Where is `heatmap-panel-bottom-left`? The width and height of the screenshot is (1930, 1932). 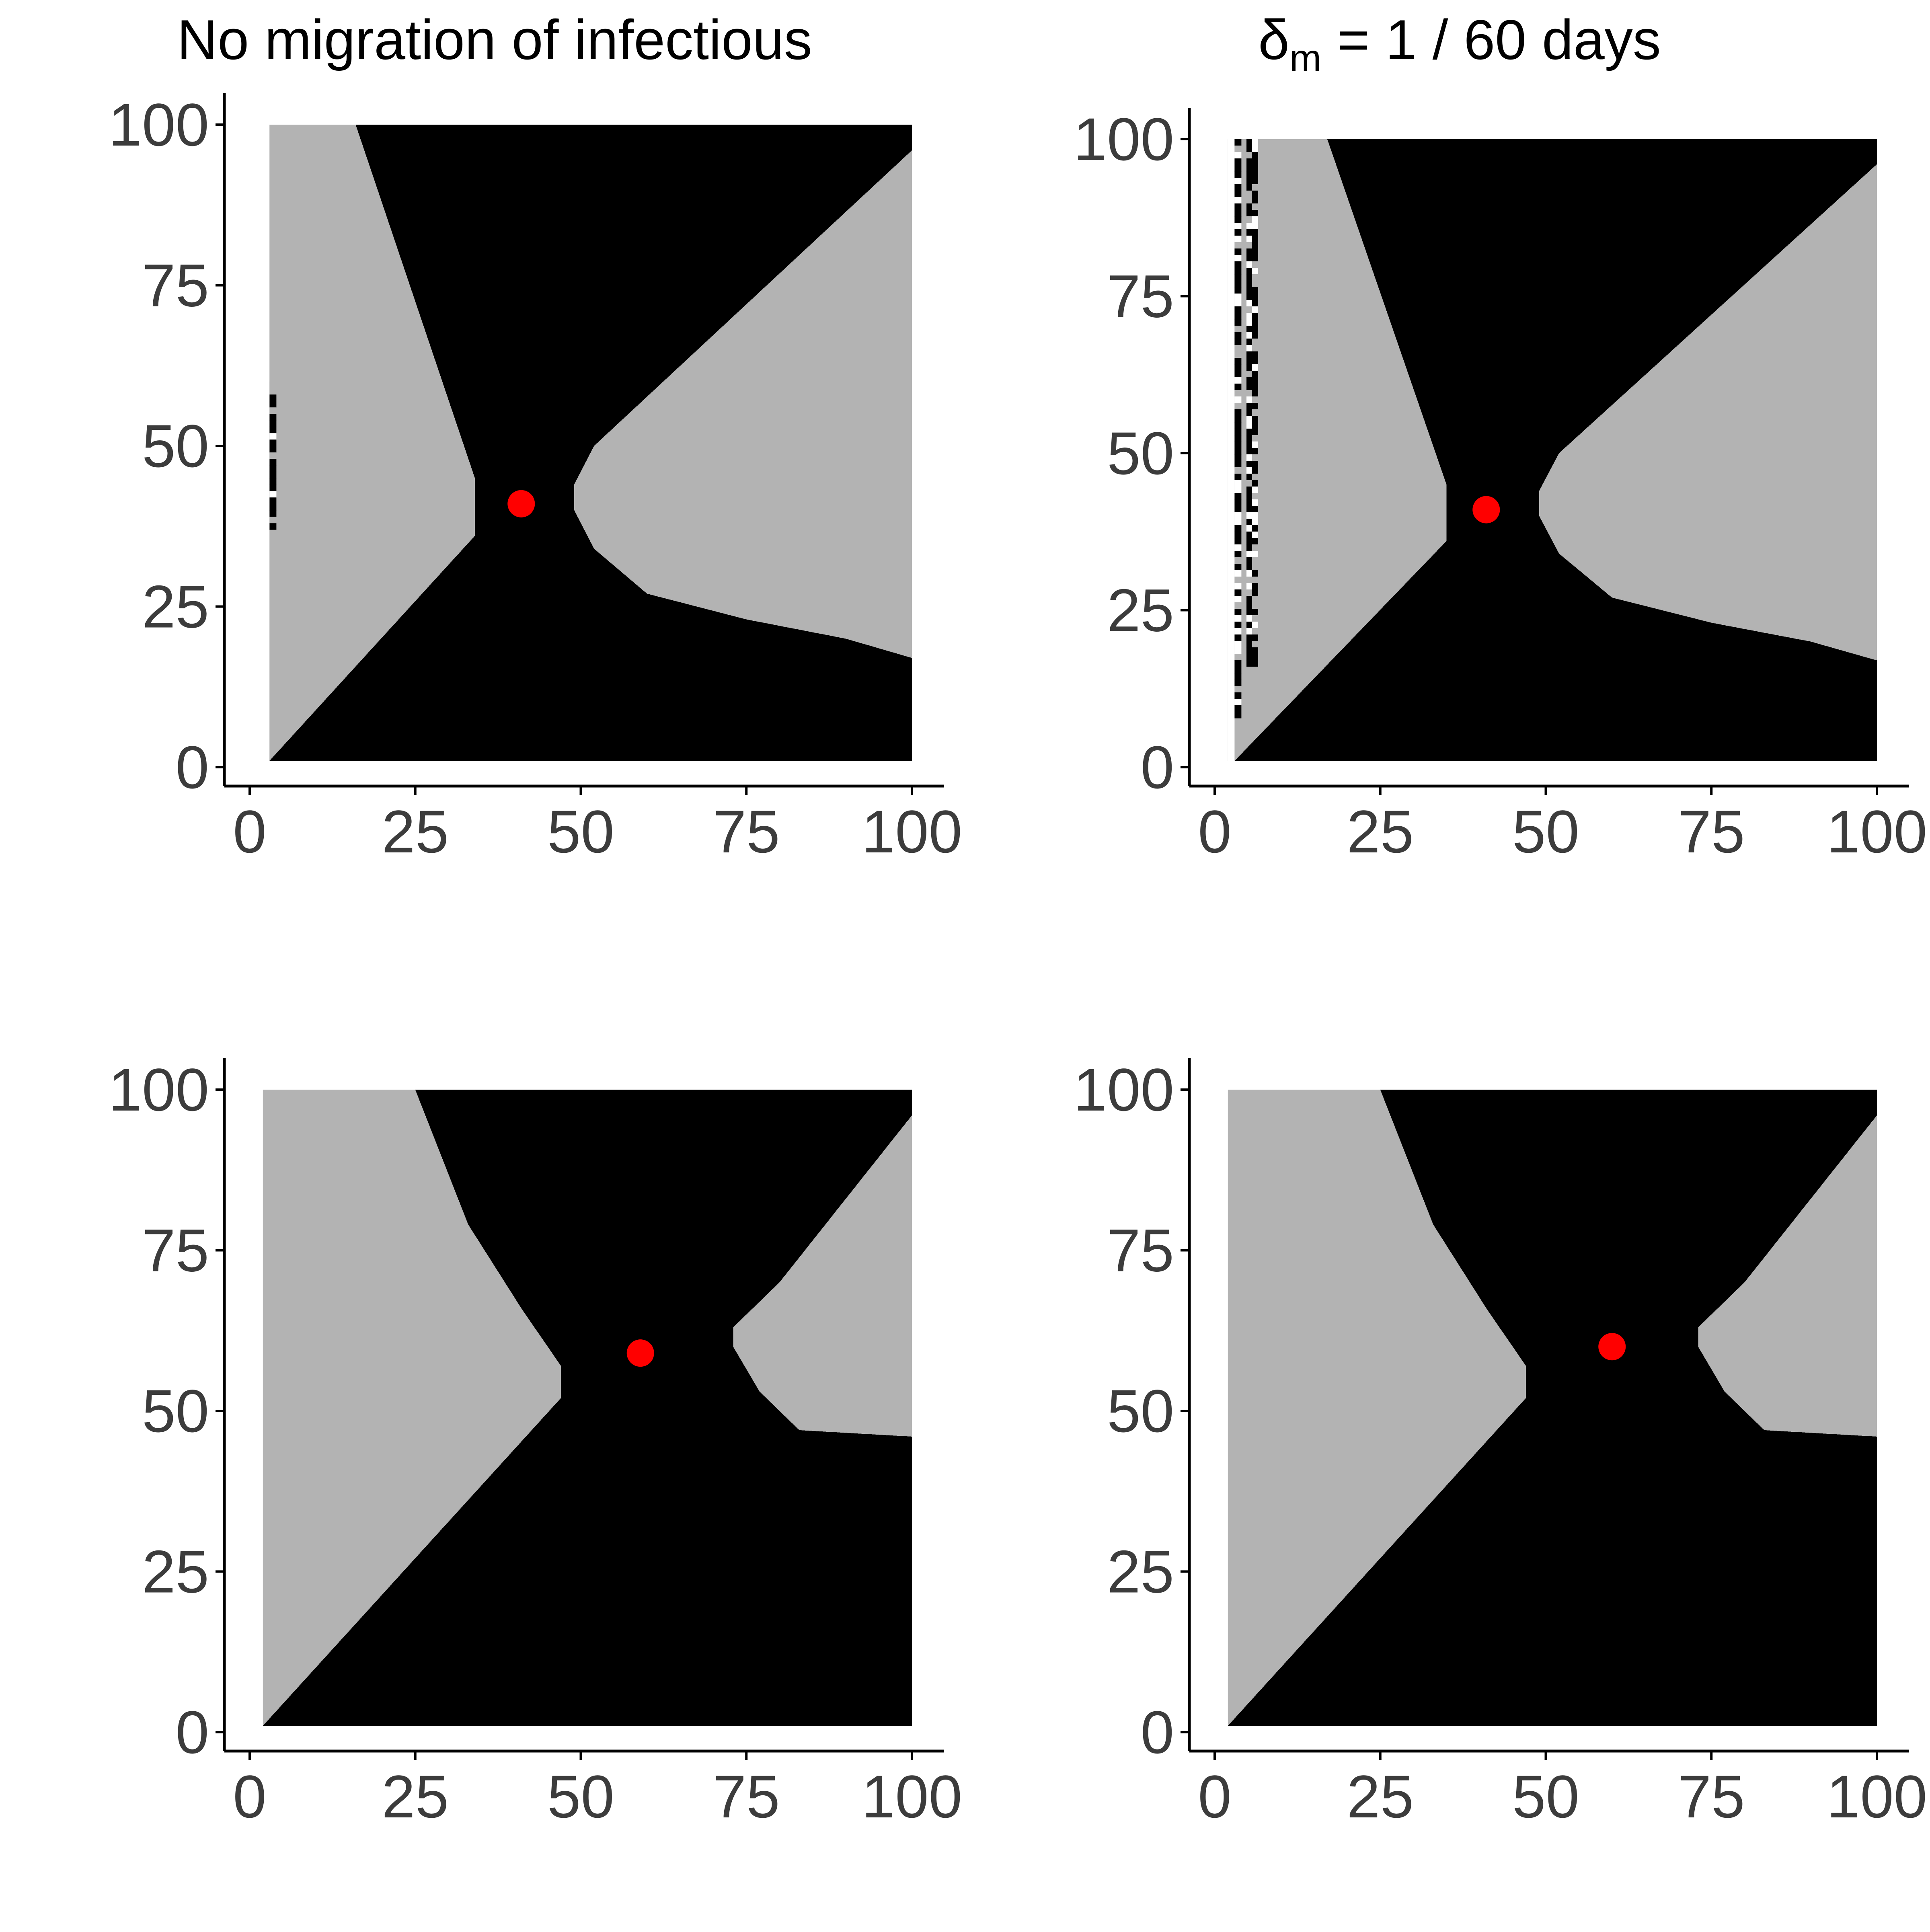
heatmap-panel-bottom-left is located at coordinates (587, 1408).